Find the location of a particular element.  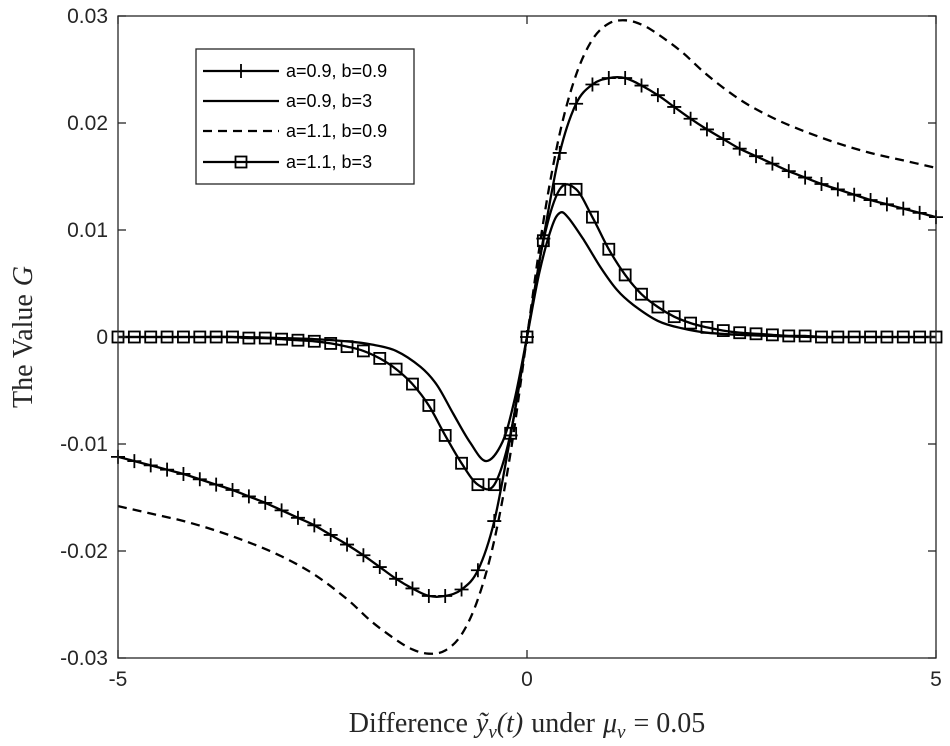

legend-entry: a=1.1, b=3 is located at coordinates (287, 162).